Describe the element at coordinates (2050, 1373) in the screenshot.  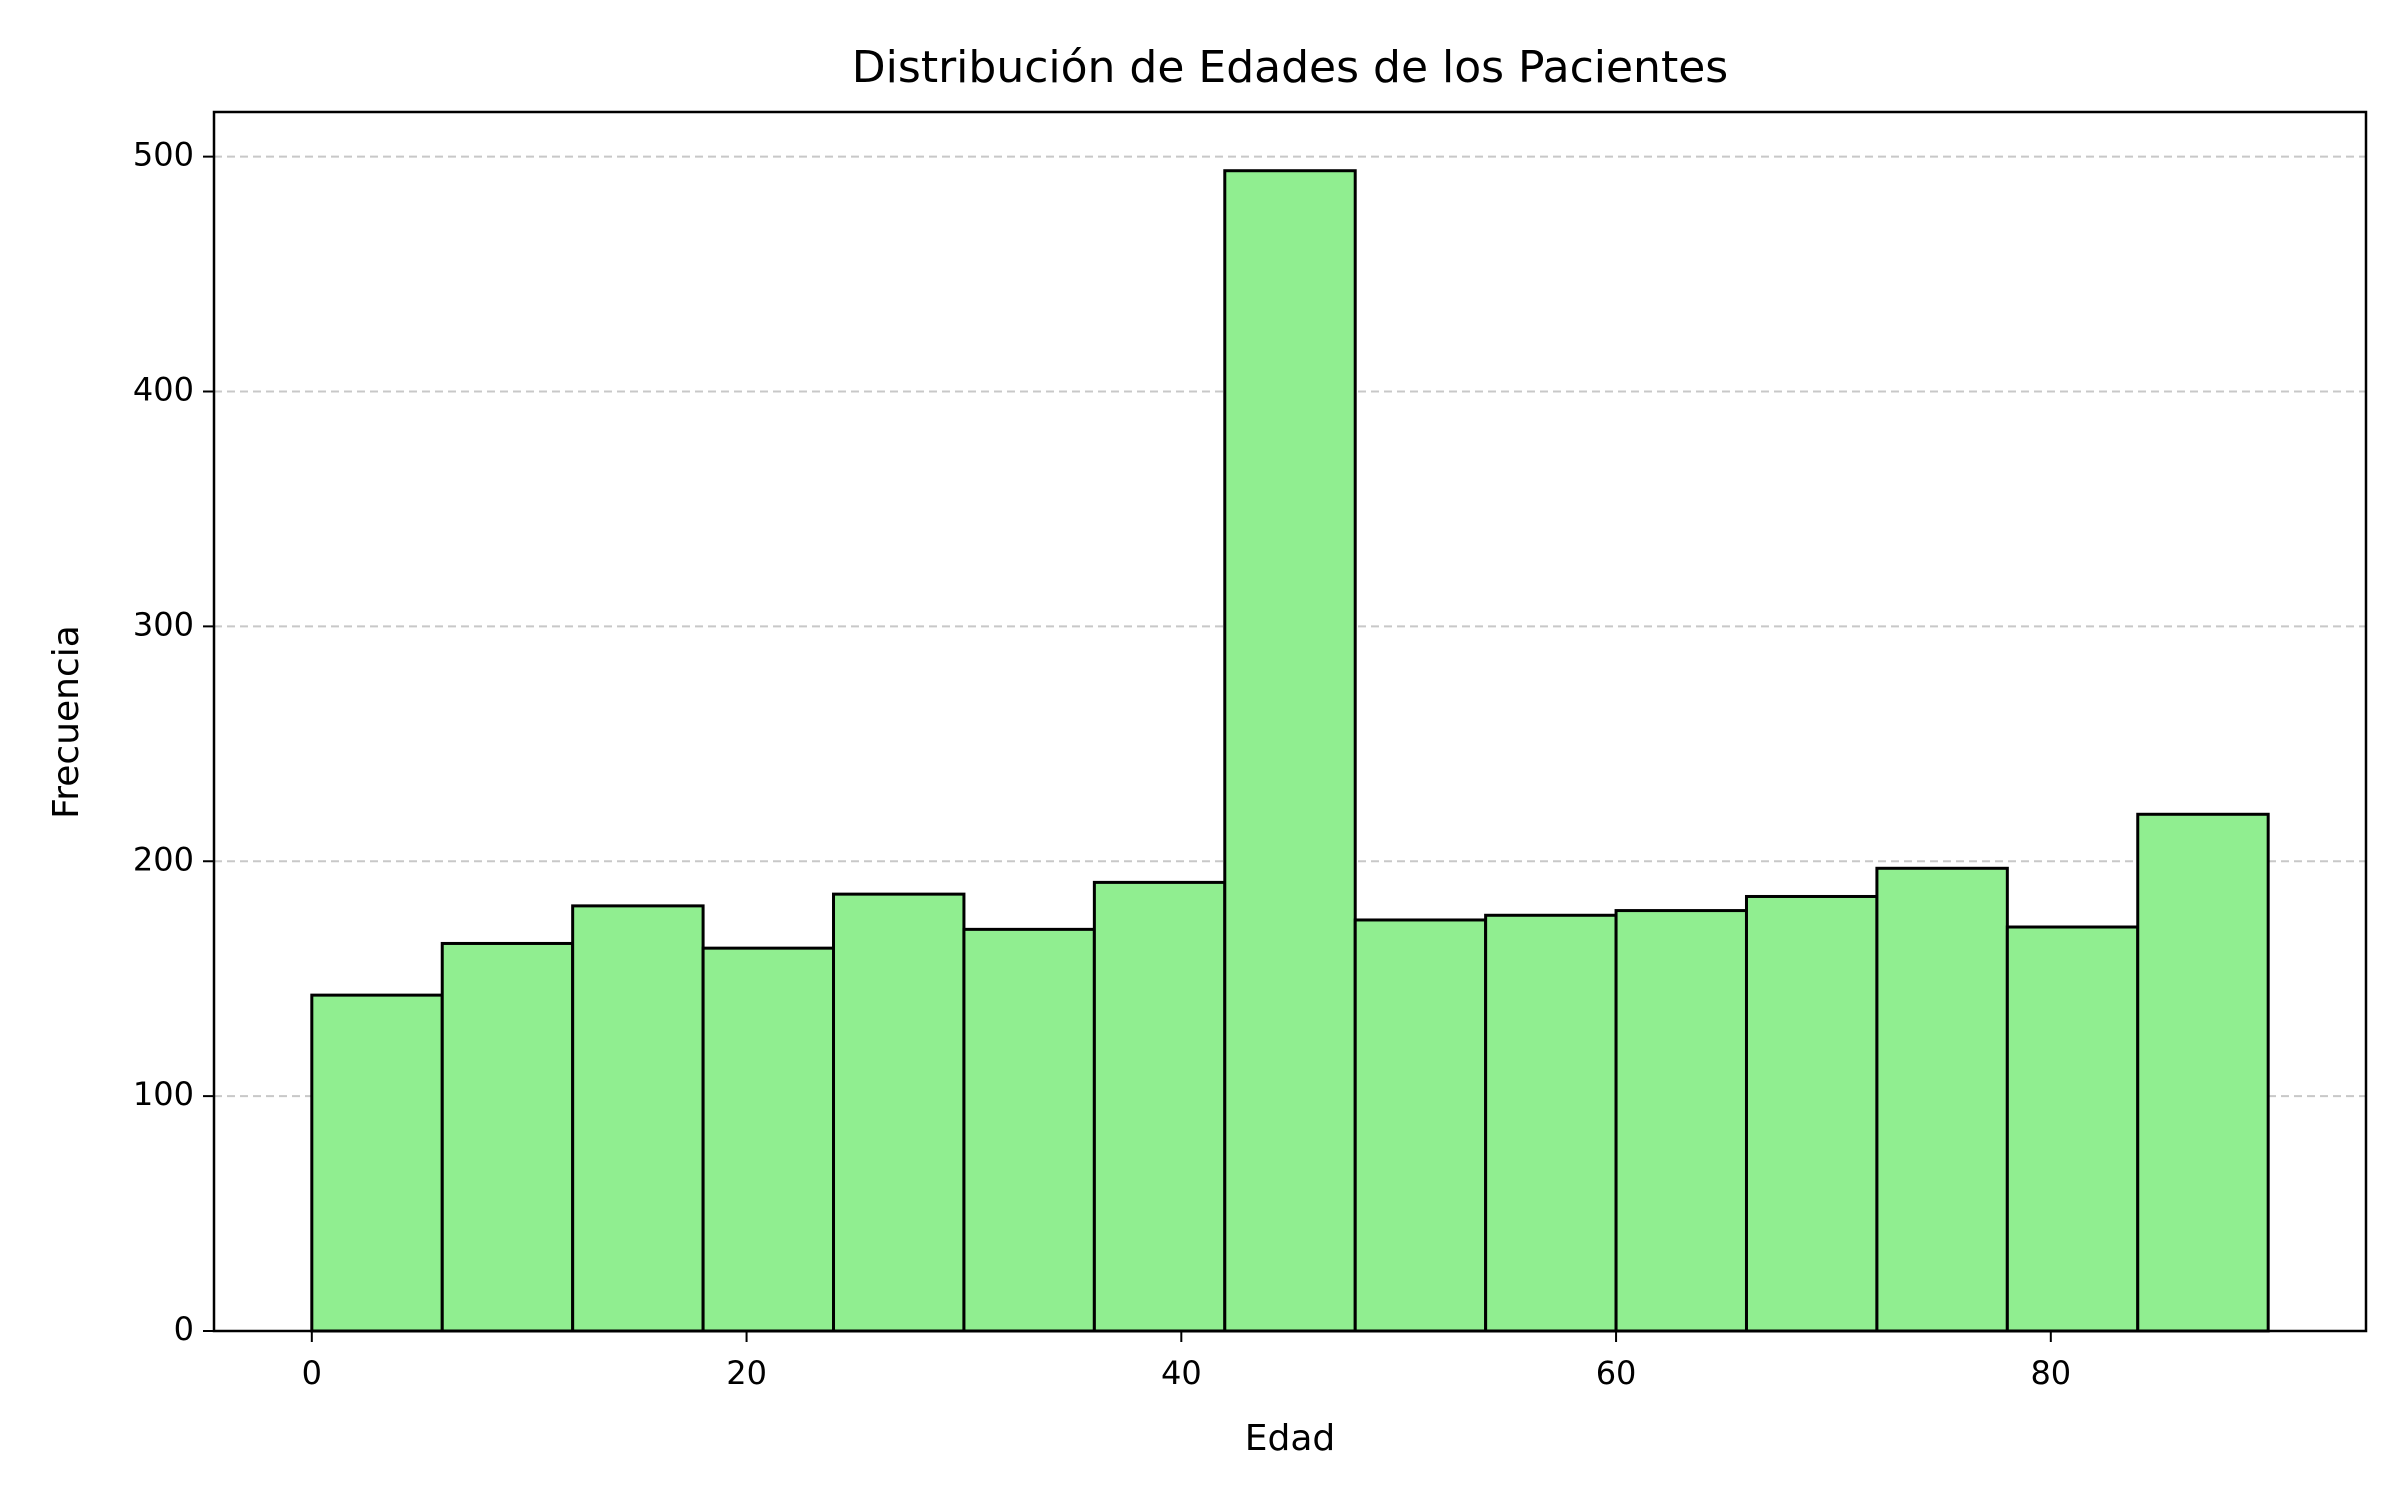
I see `x-tick-label: 80` at that location.